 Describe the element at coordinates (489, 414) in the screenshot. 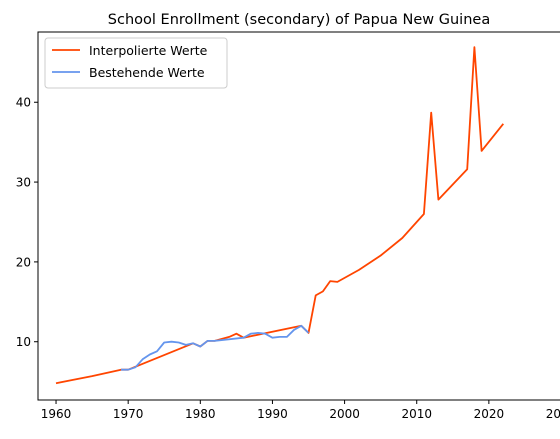

I see `x-tick-label: 2020` at that location.